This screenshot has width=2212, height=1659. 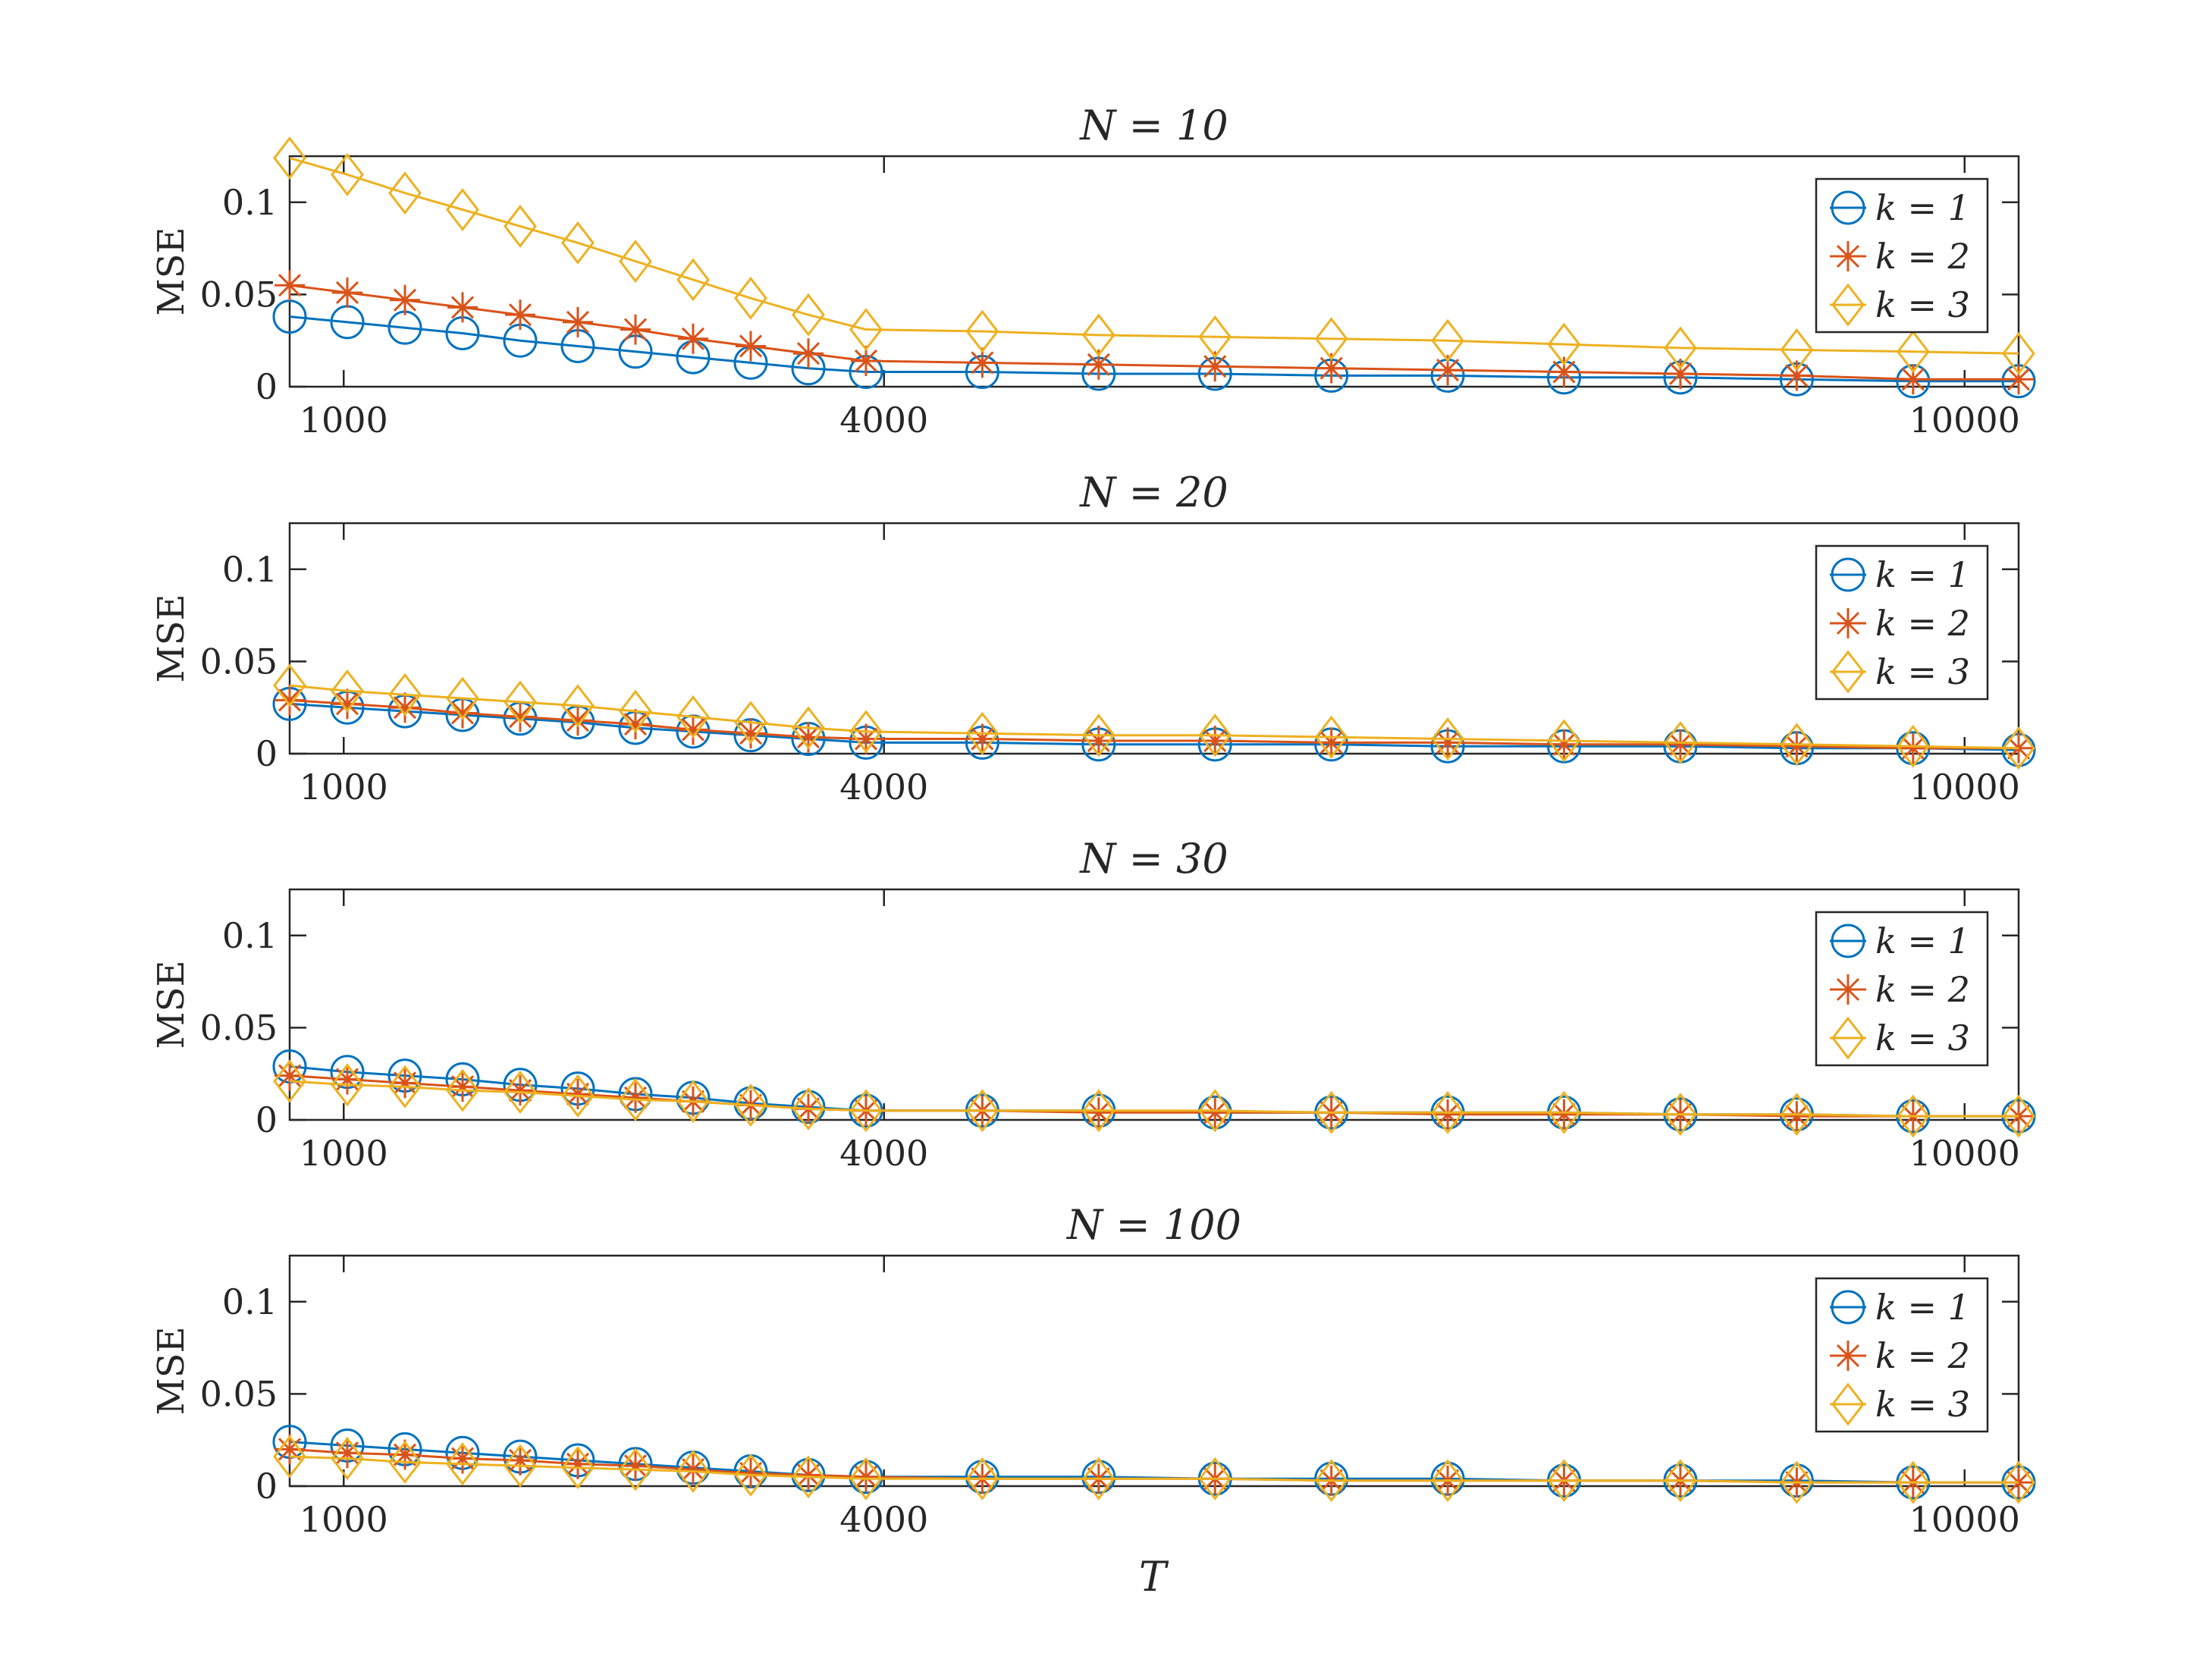 What do you see at coordinates (1154, 1004) in the screenshot?
I see `plot-area` at bounding box center [1154, 1004].